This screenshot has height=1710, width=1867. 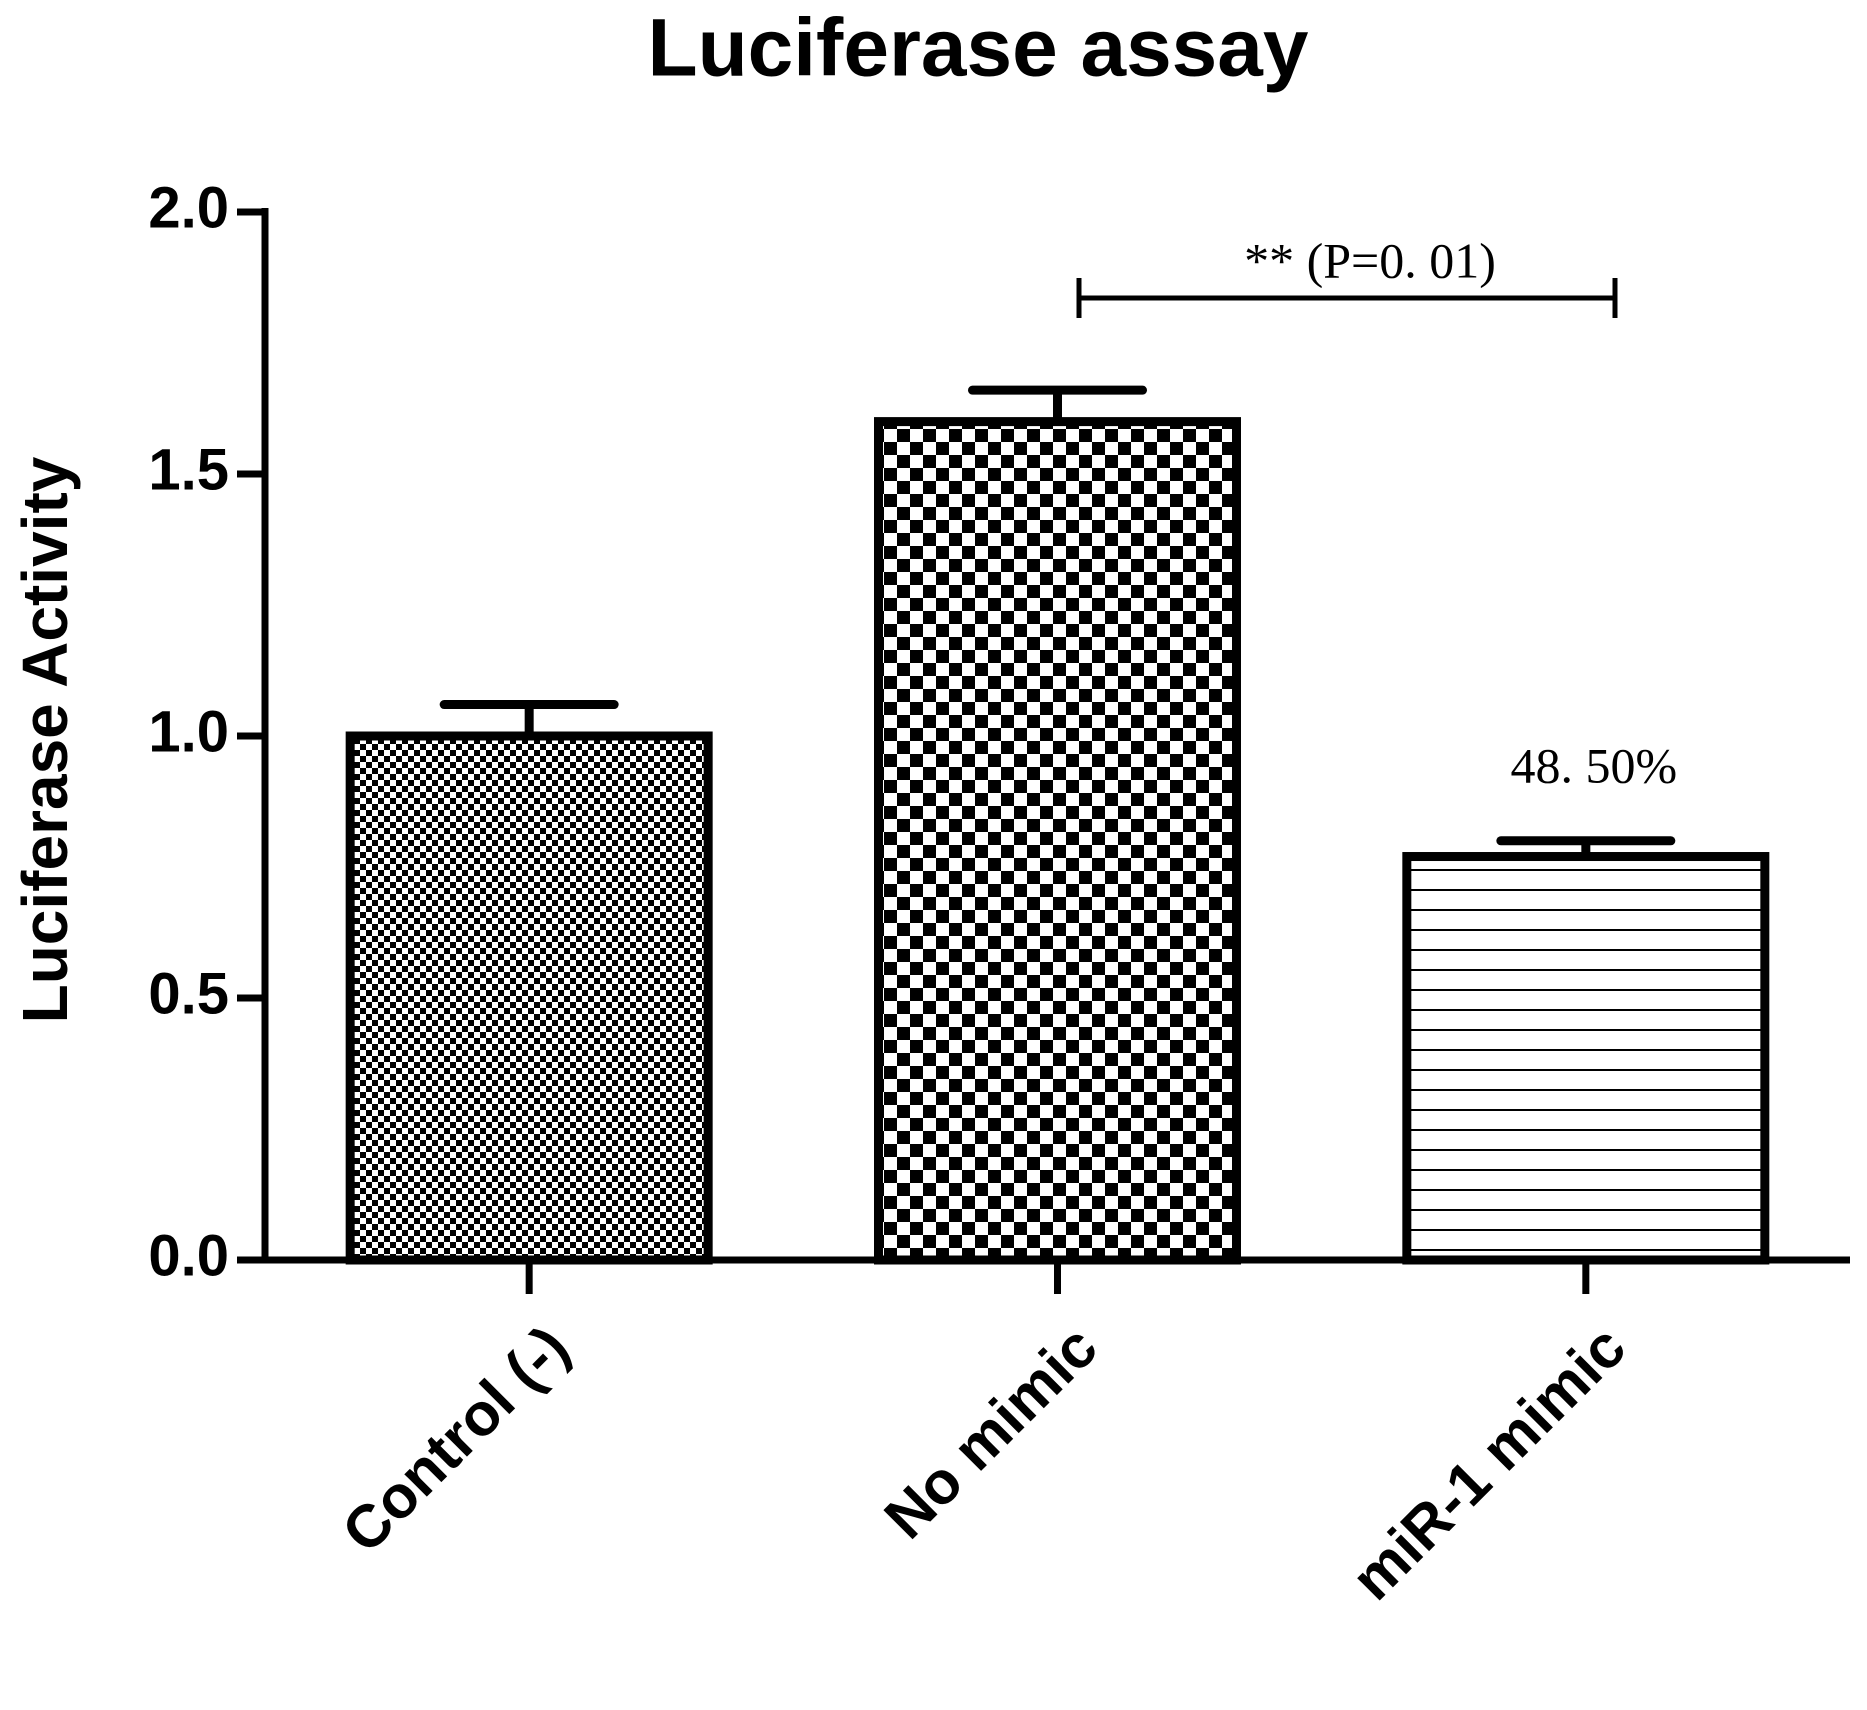 What do you see at coordinates (1489, 1463) in the screenshot?
I see `x-tick-label: miR-1 mimic` at bounding box center [1489, 1463].